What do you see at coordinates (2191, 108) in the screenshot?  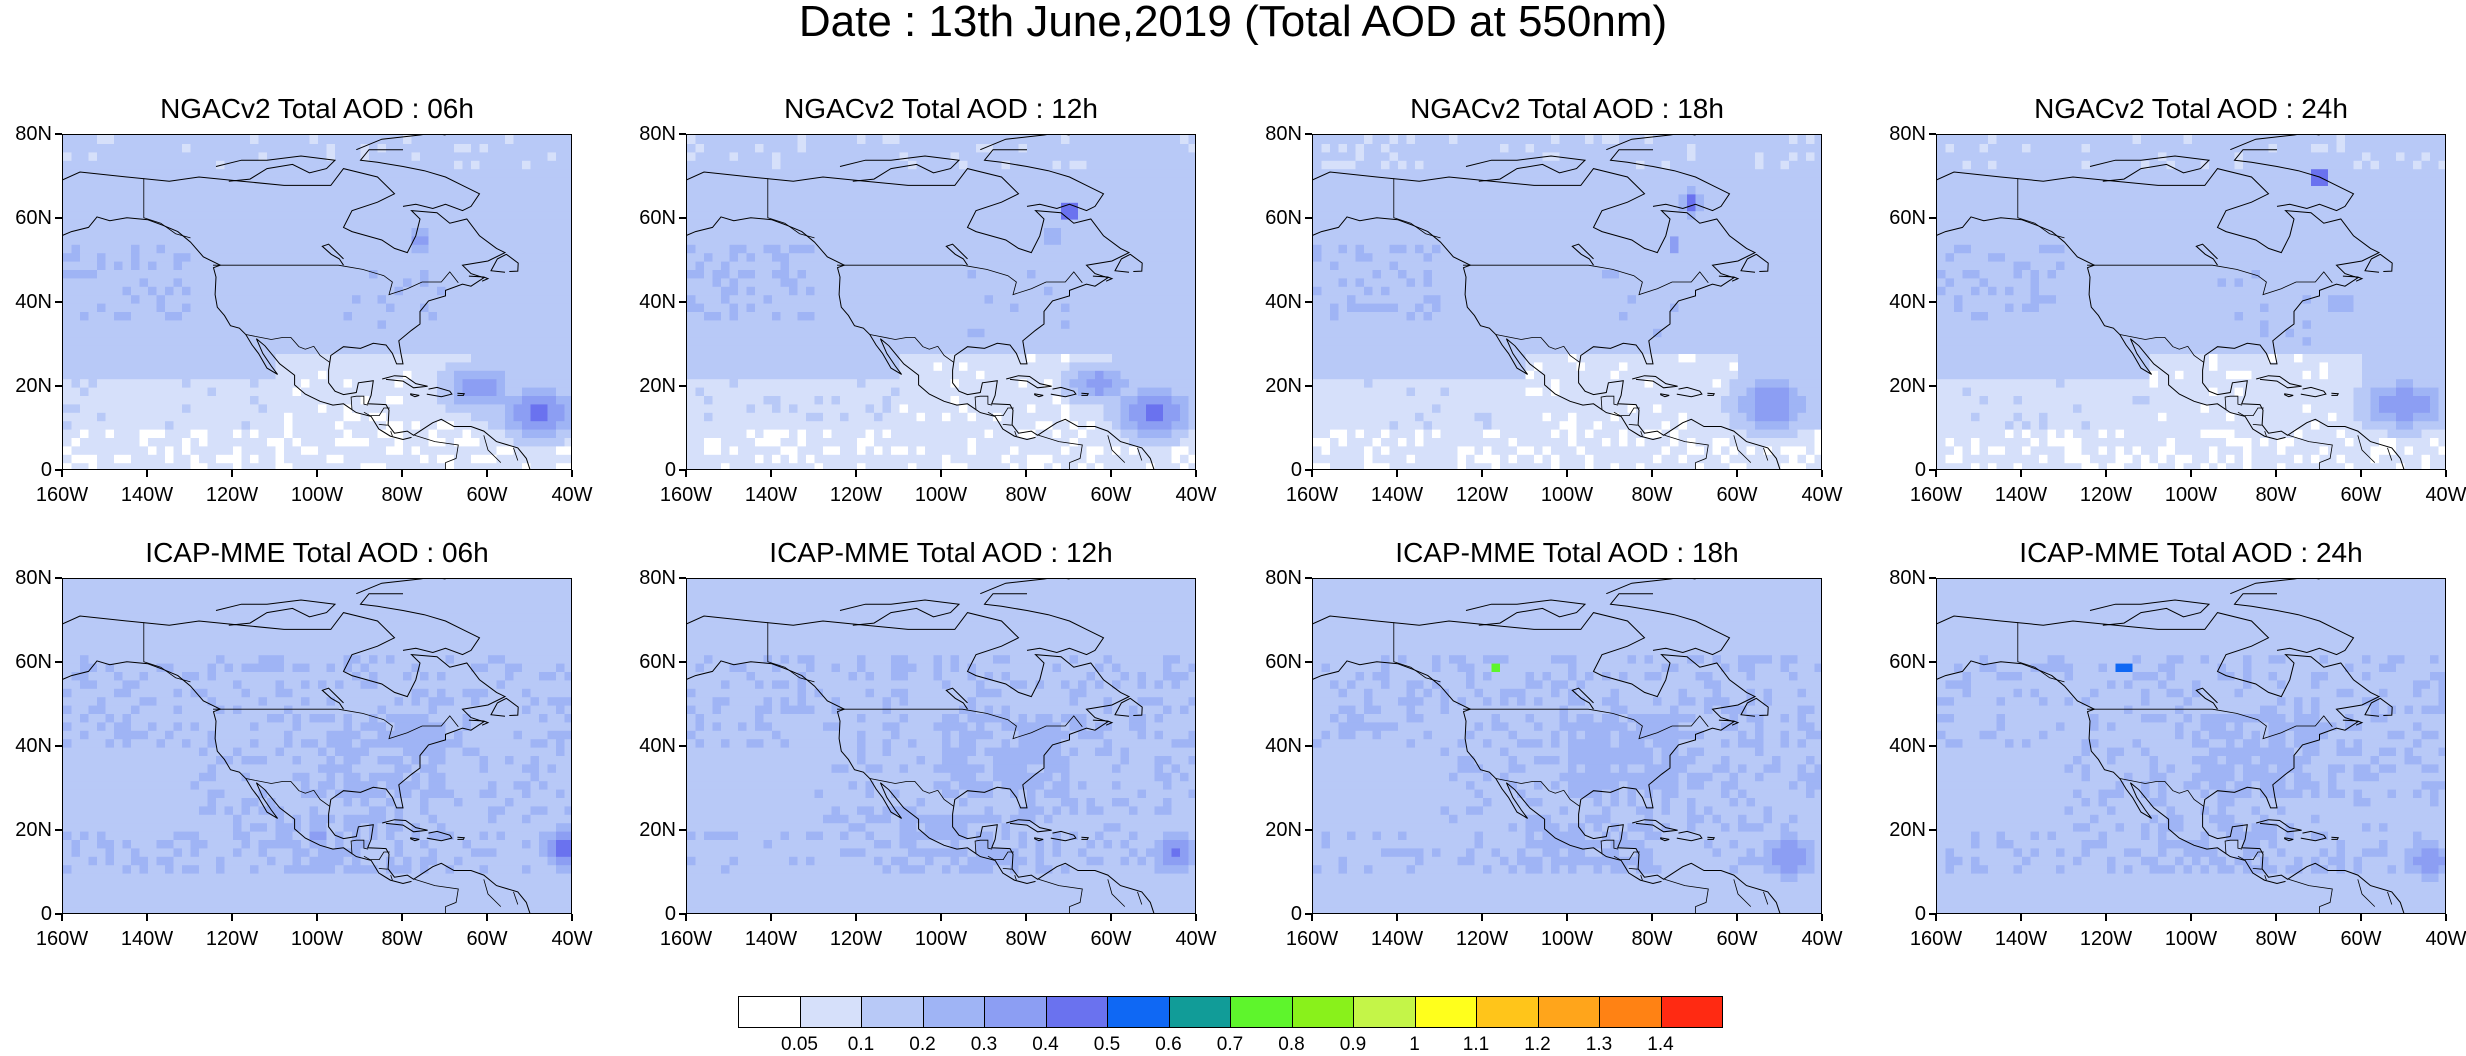 I see `panel-title: NGACv2 Total AOD : 24h` at bounding box center [2191, 108].